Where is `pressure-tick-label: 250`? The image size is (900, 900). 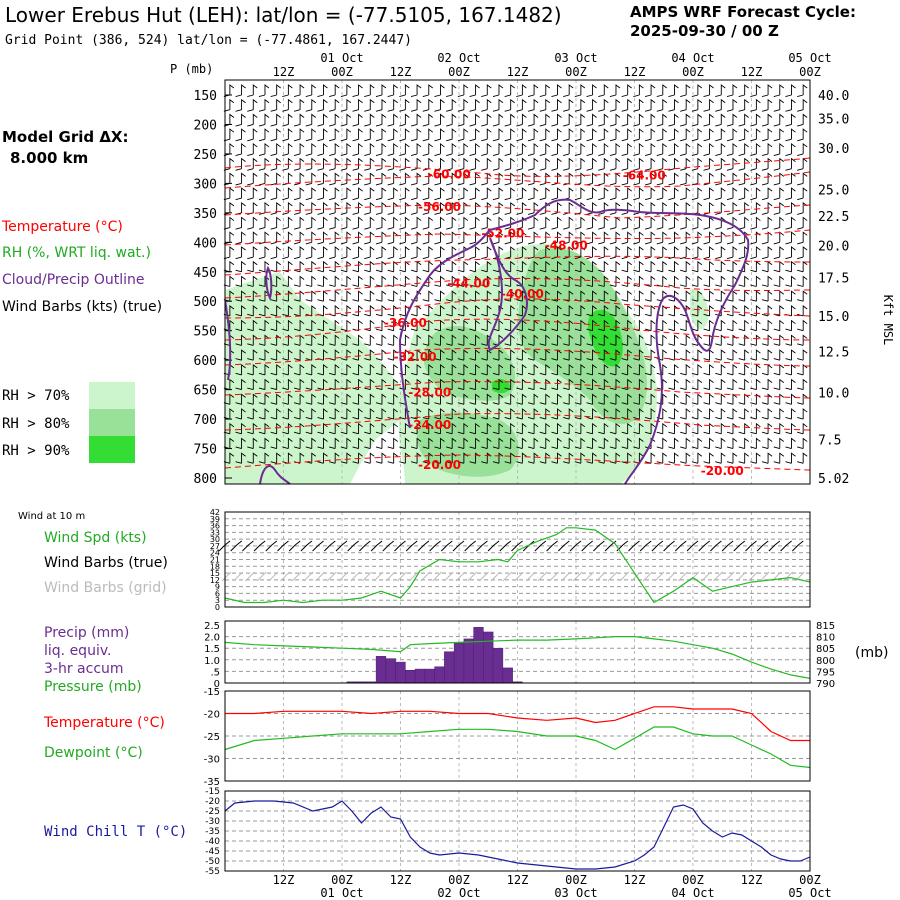
pressure-tick-label: 250 is located at coordinates (205, 155).